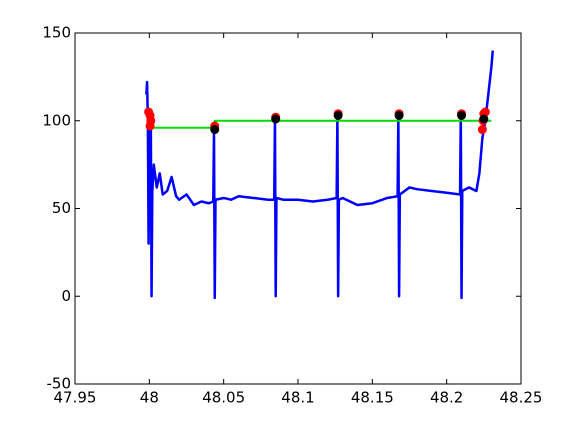  Describe the element at coordinates (446, 398) in the screenshot. I see `x-tick-label: 48.2` at that location.